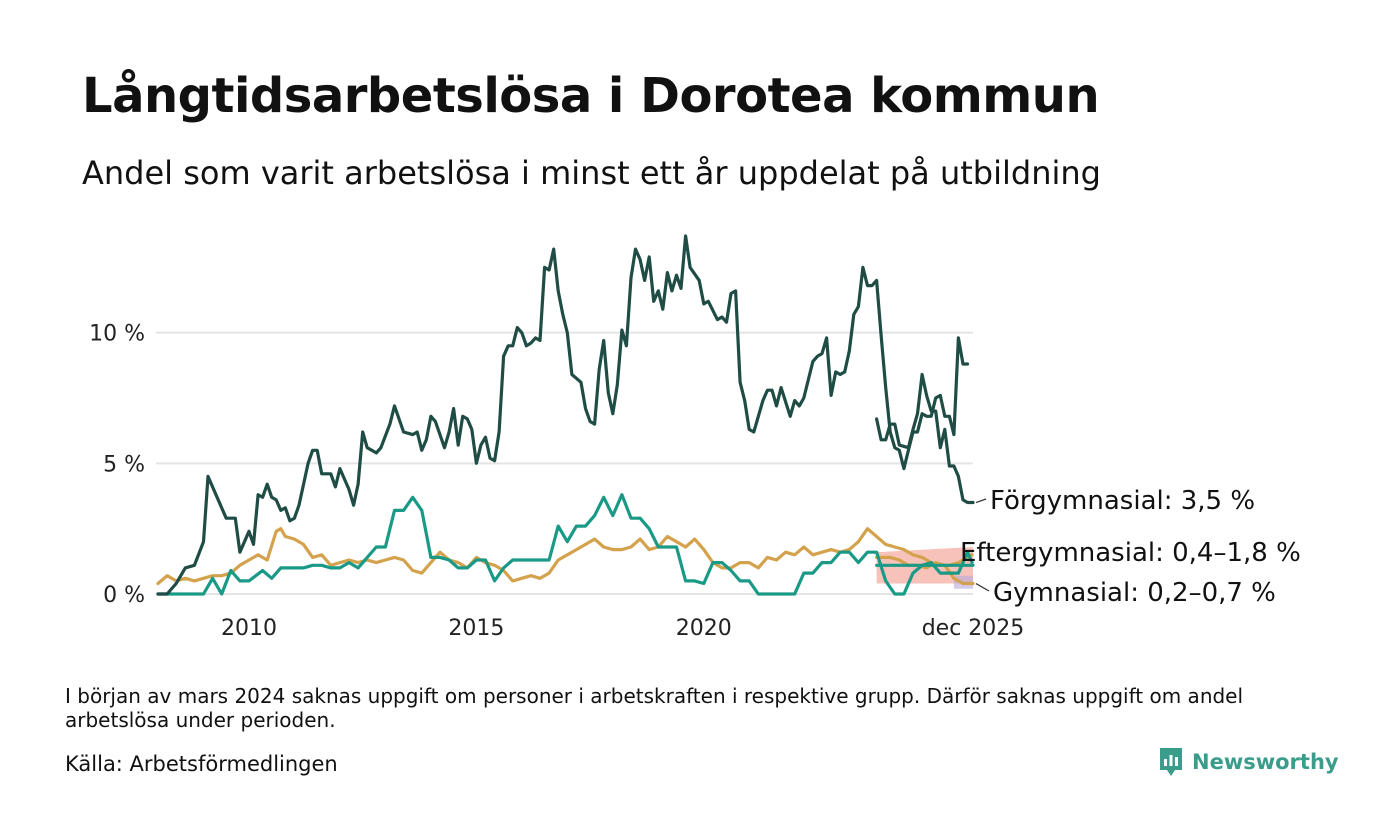 The height and width of the screenshot is (840, 1400). Describe the element at coordinates (591, 96) in the screenshot. I see `chart-title: Långtidsarbetslösa i Dorotea kommun` at that location.